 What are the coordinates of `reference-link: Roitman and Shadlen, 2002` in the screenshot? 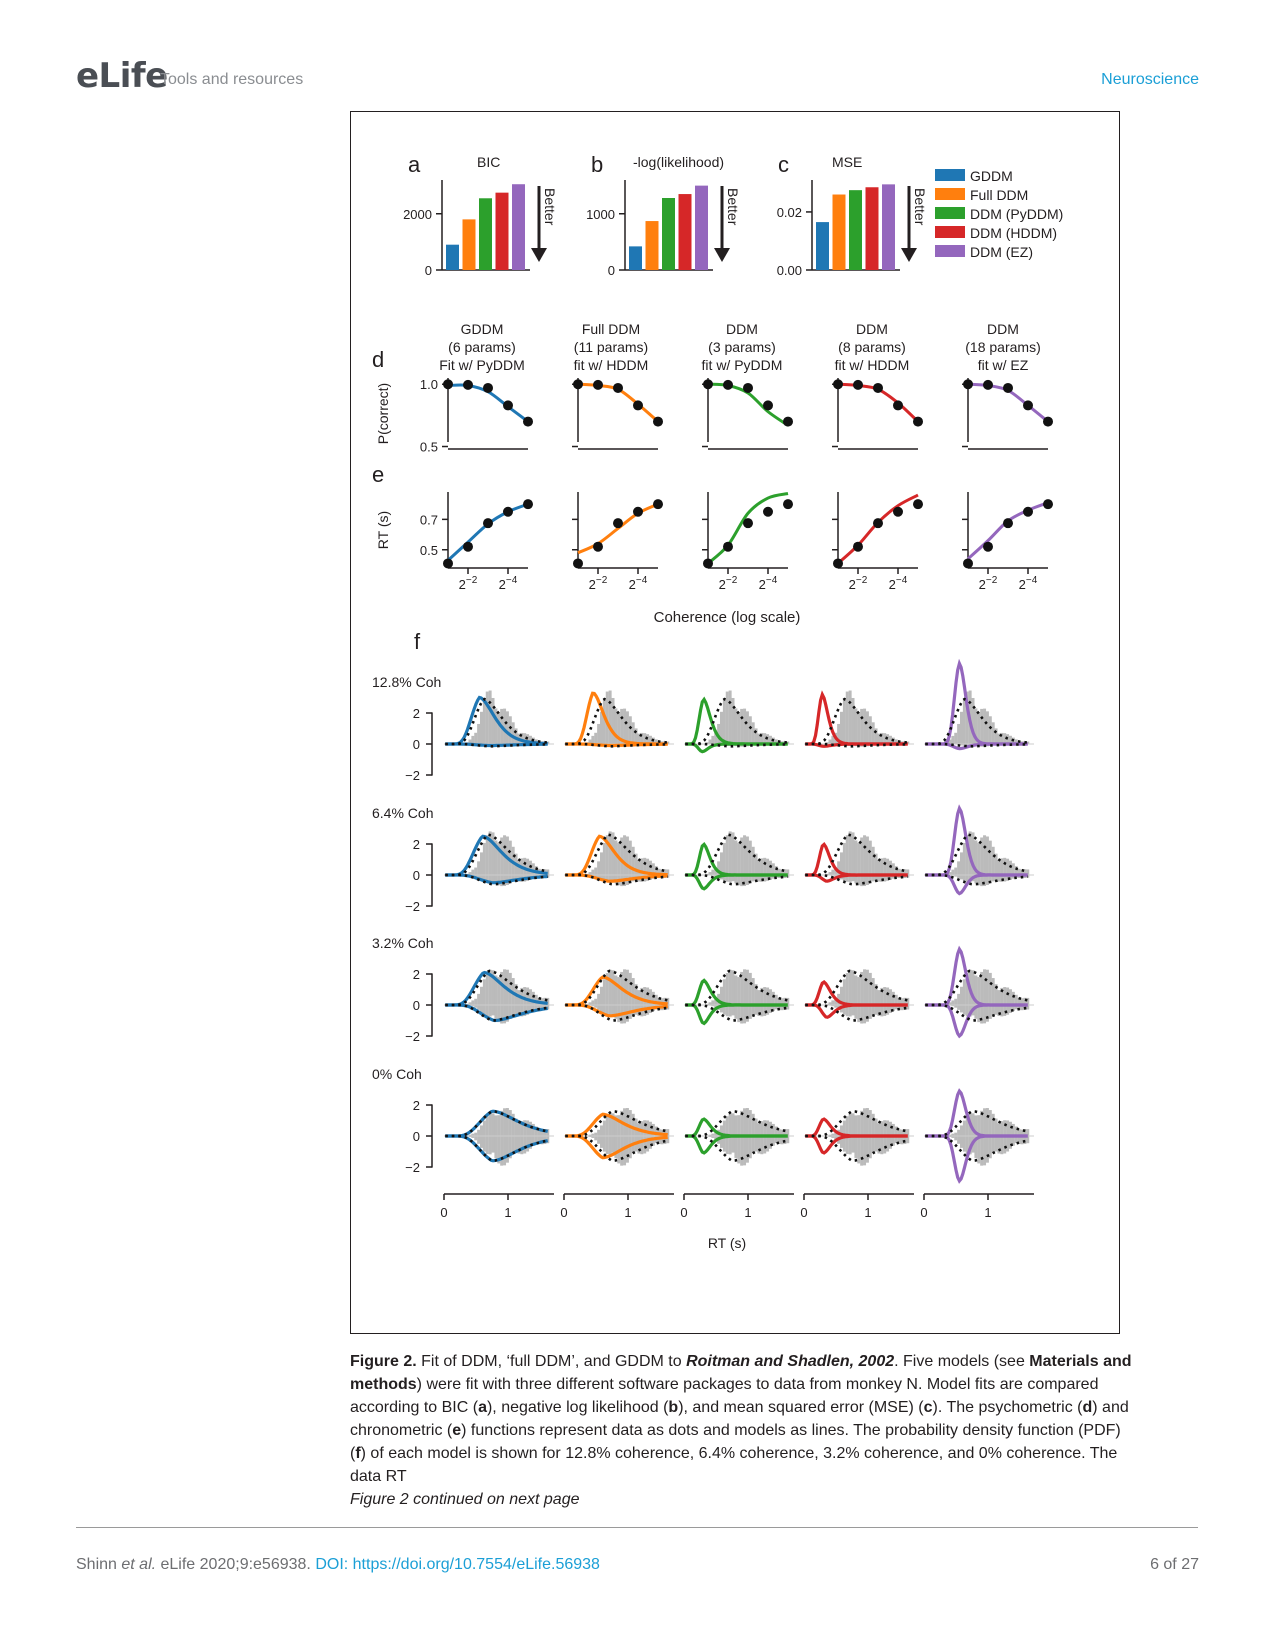 It's located at (790, 1361).